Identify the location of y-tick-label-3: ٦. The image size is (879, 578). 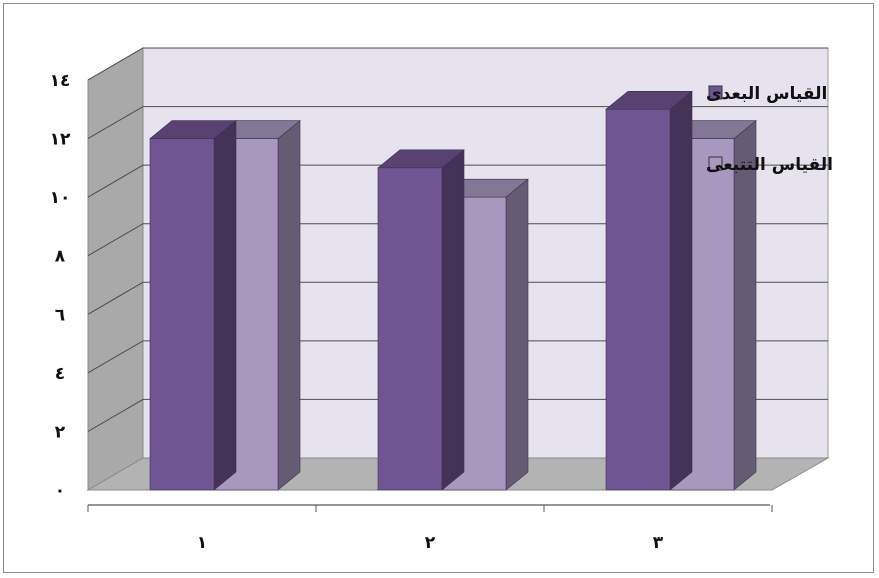
(60, 315).